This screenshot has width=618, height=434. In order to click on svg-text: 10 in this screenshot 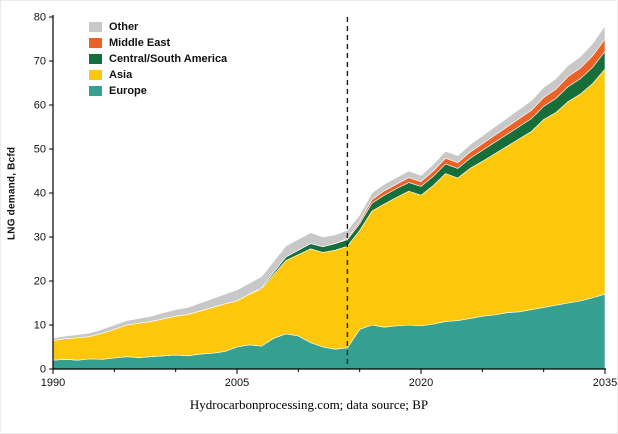, I will do `click(40, 326)`.